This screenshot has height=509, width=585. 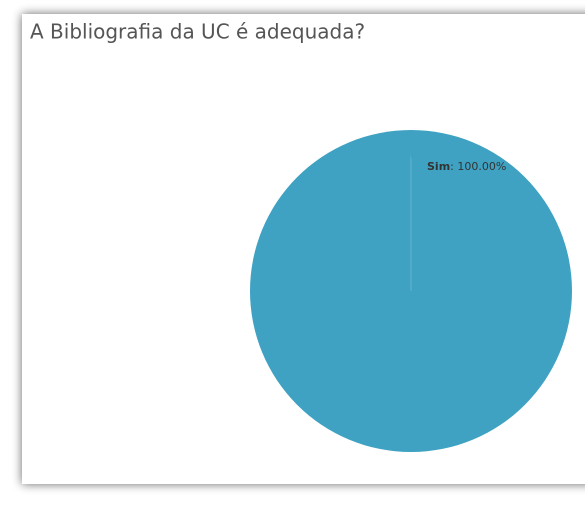 What do you see at coordinates (438, 166) in the screenshot?
I see `label-category: Sim` at bounding box center [438, 166].